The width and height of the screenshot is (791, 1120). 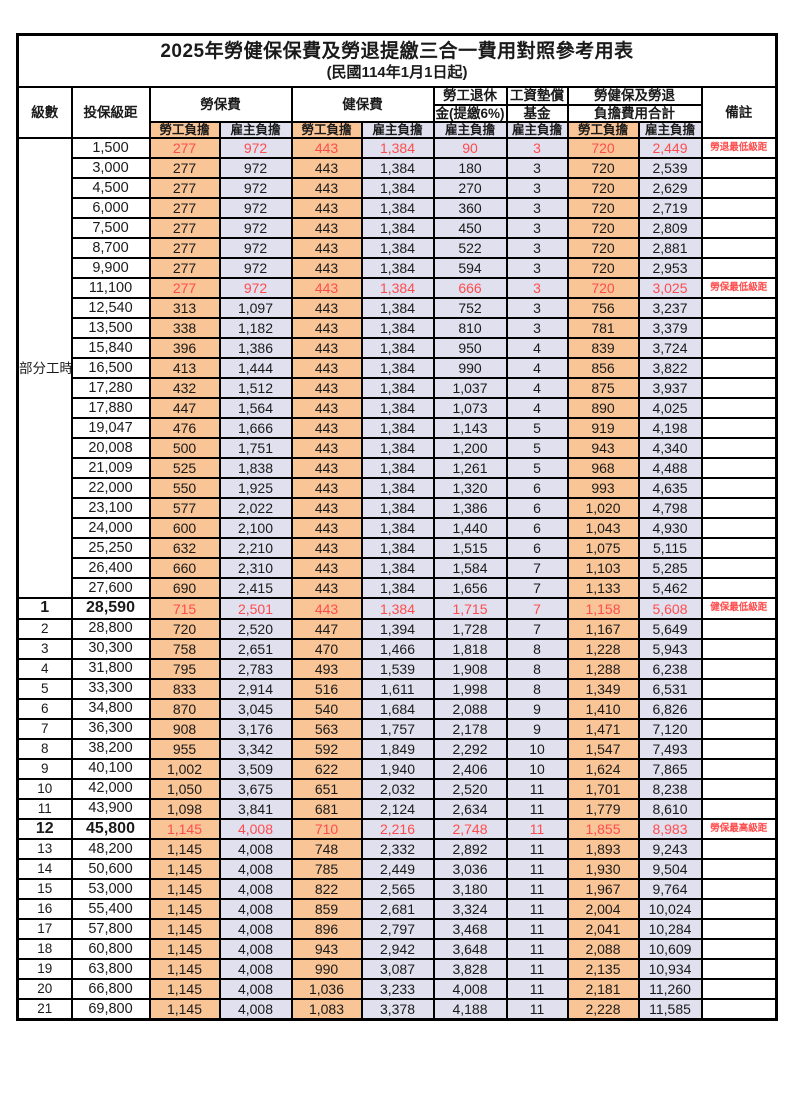 I want to click on value-cell: 1,539, so click(x=397, y=668).